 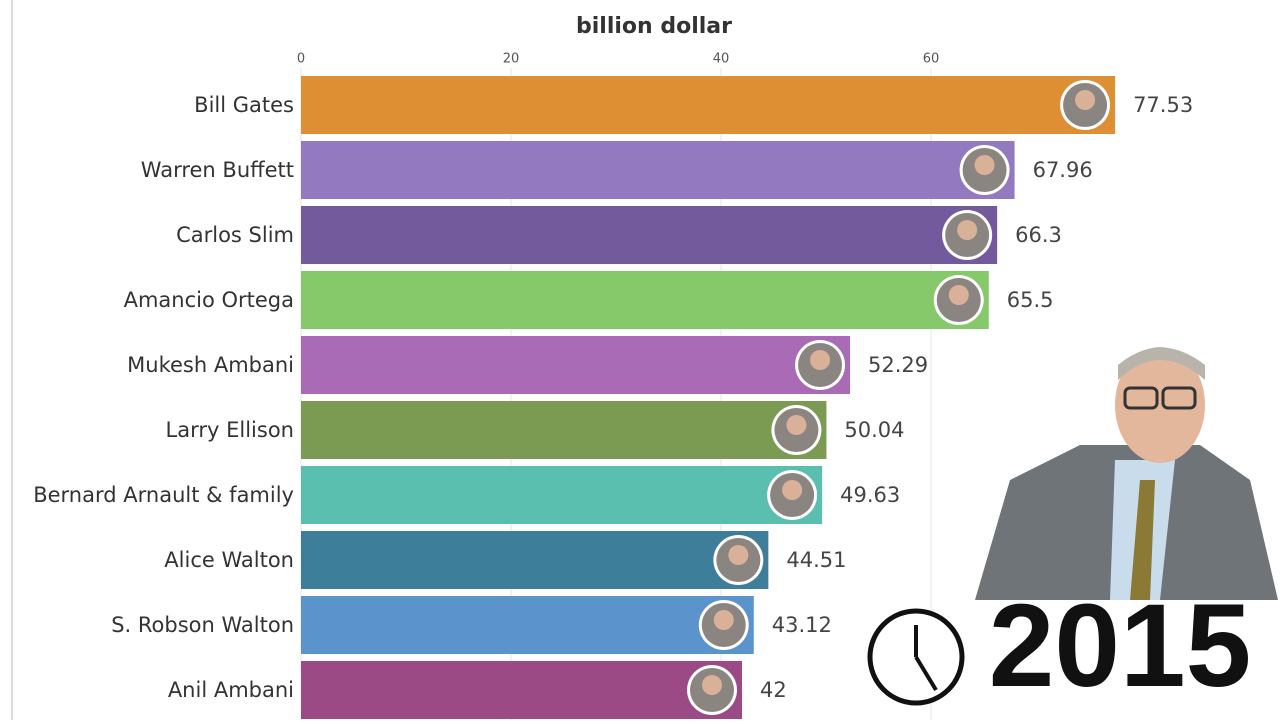 I want to click on x-tick-label: 60, so click(x=931, y=59).